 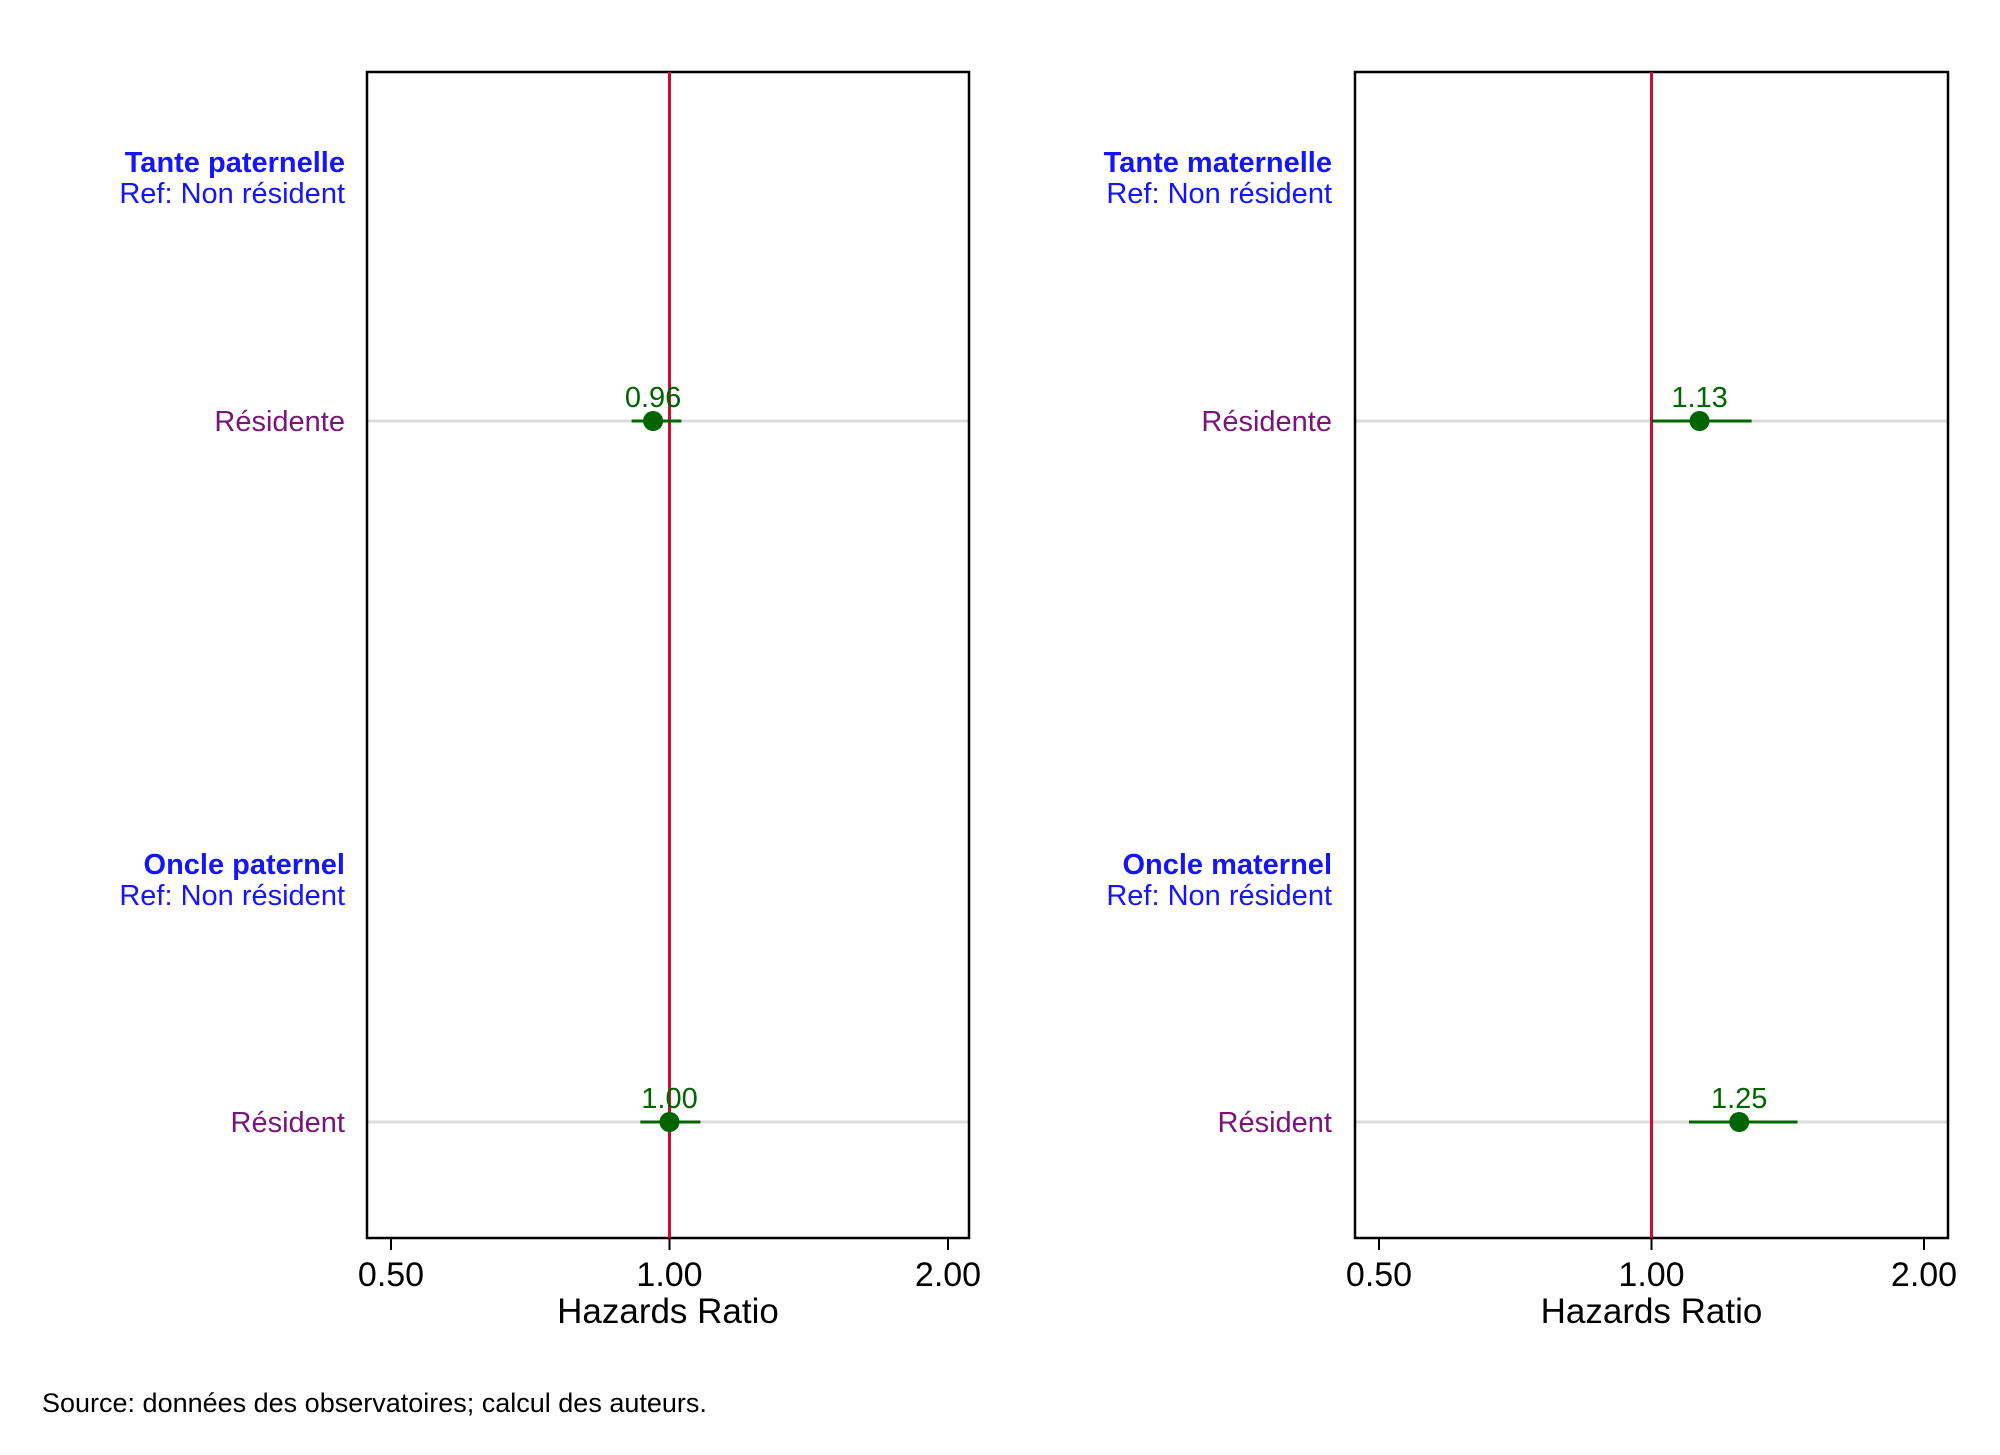 What do you see at coordinates (1924, 1275) in the screenshot?
I see `panel-2-x-tick-label: 2.00` at bounding box center [1924, 1275].